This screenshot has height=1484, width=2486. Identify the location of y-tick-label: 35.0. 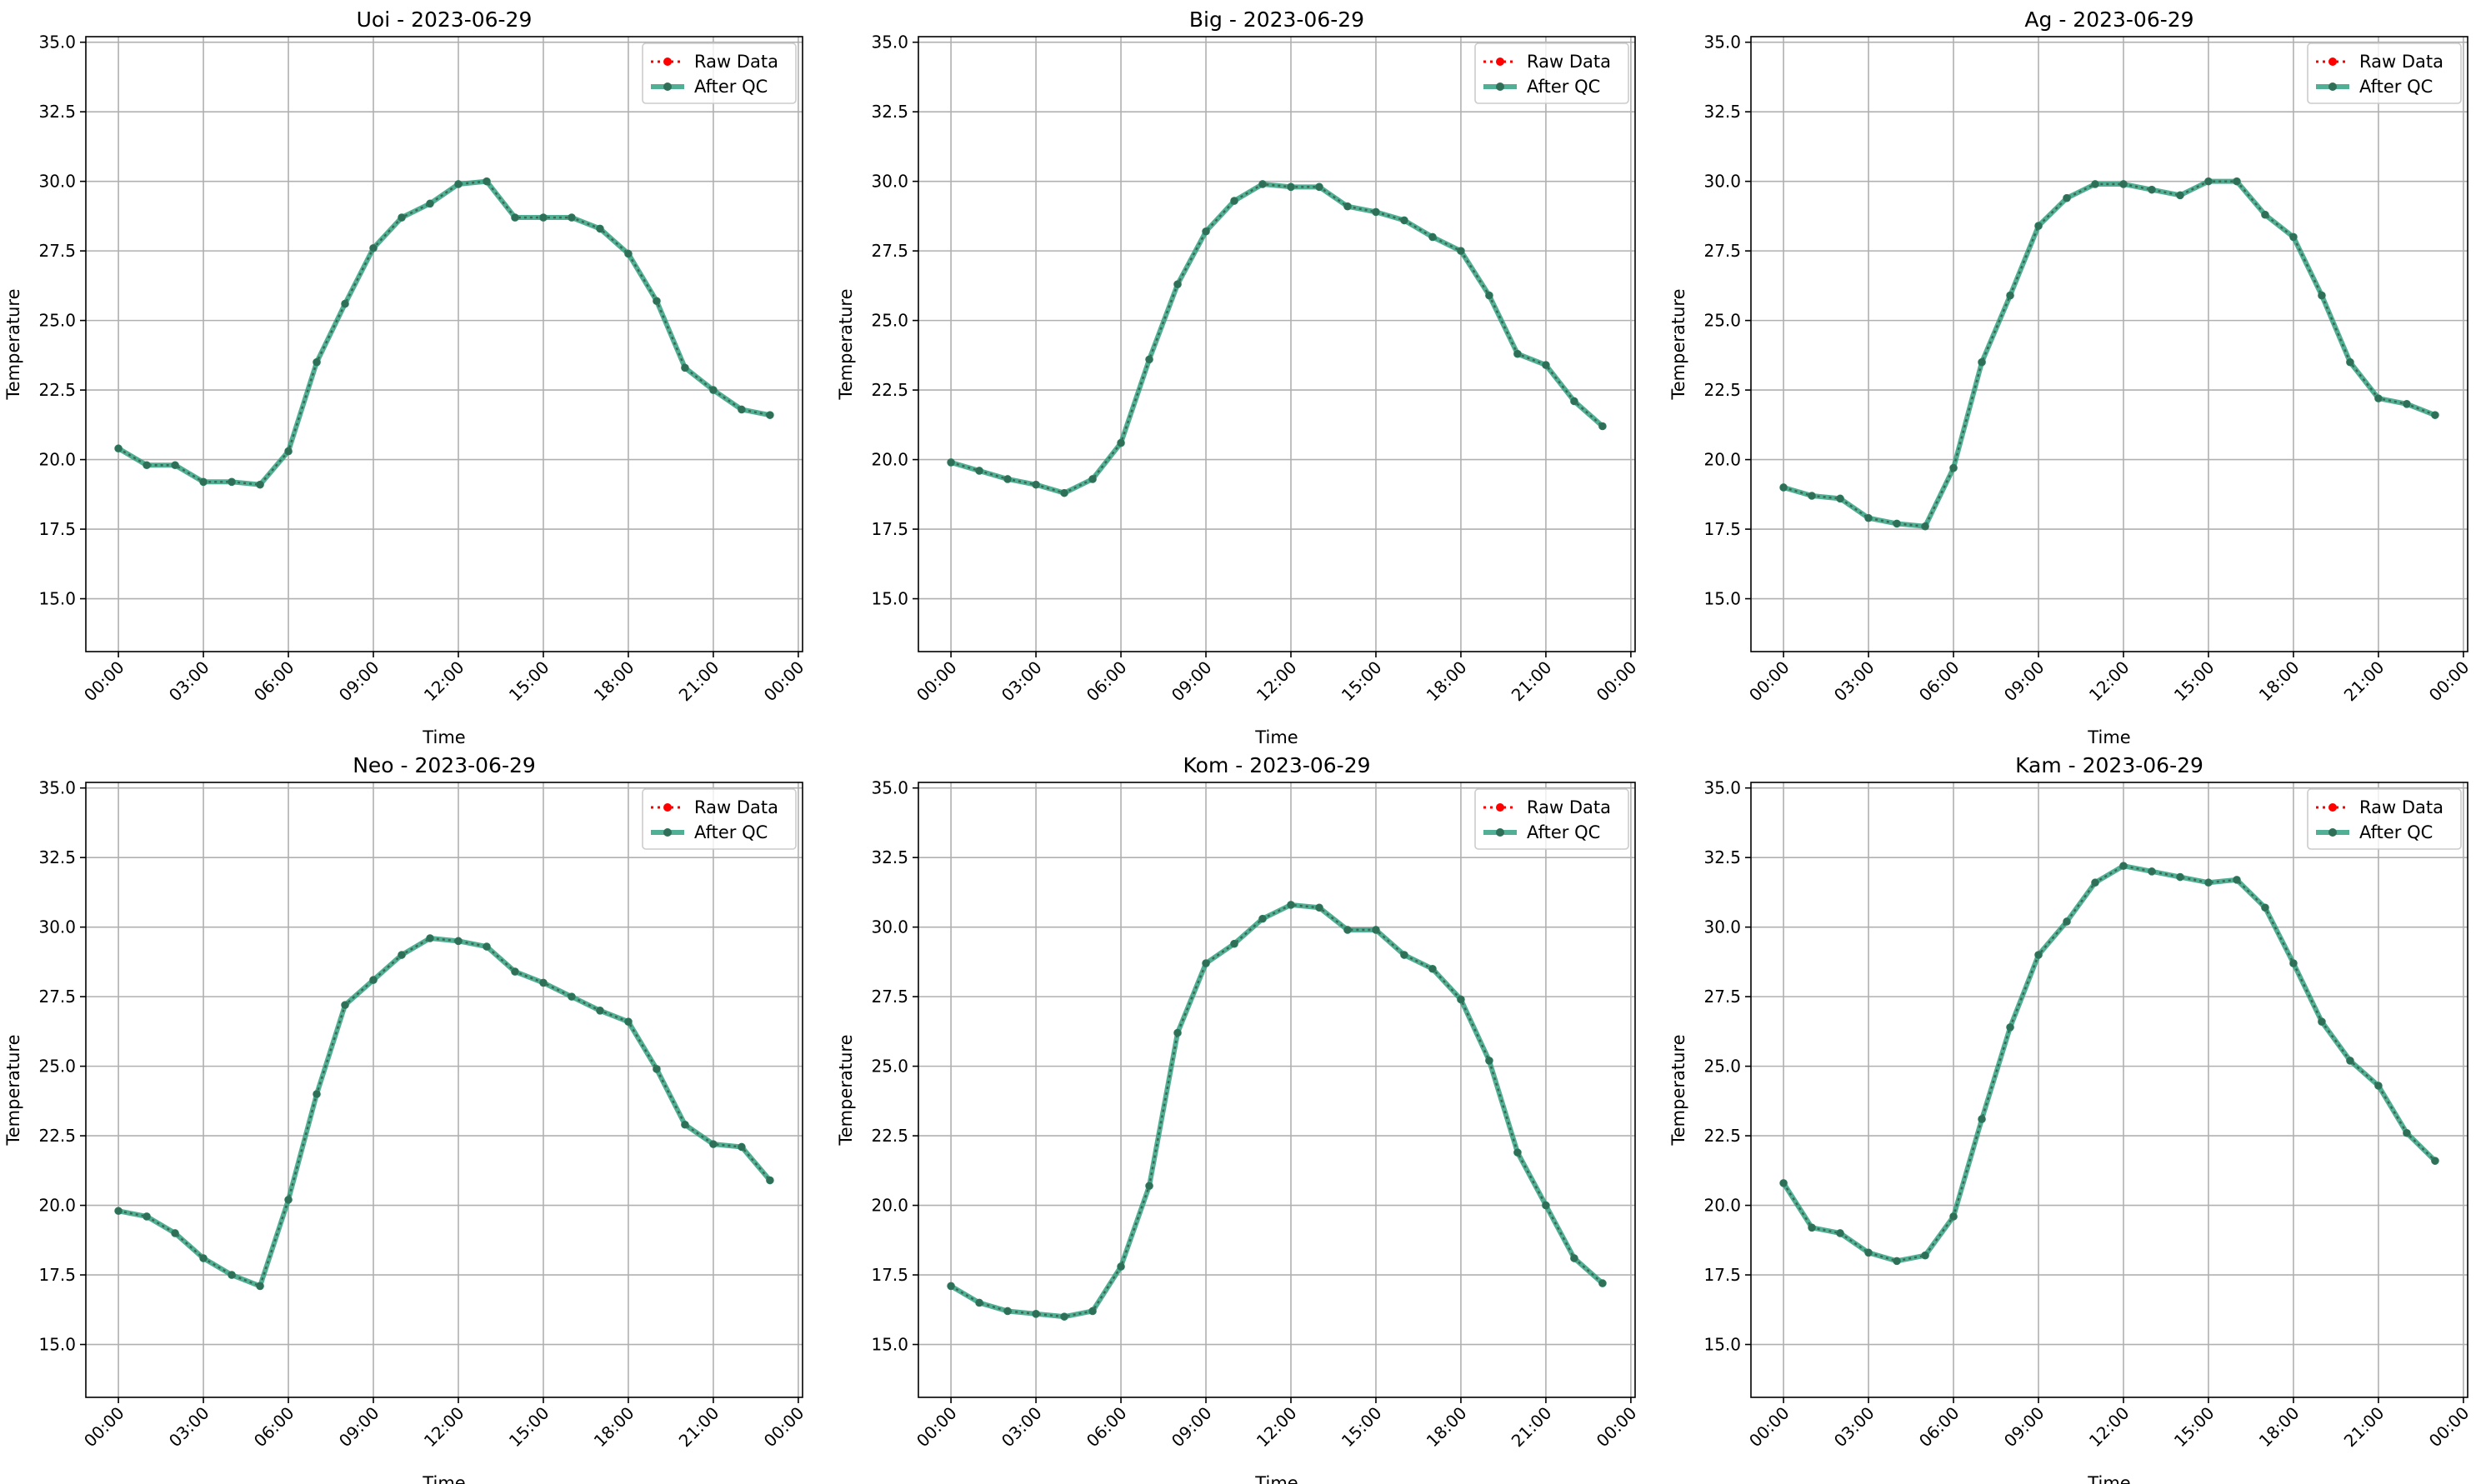
(57, 788).